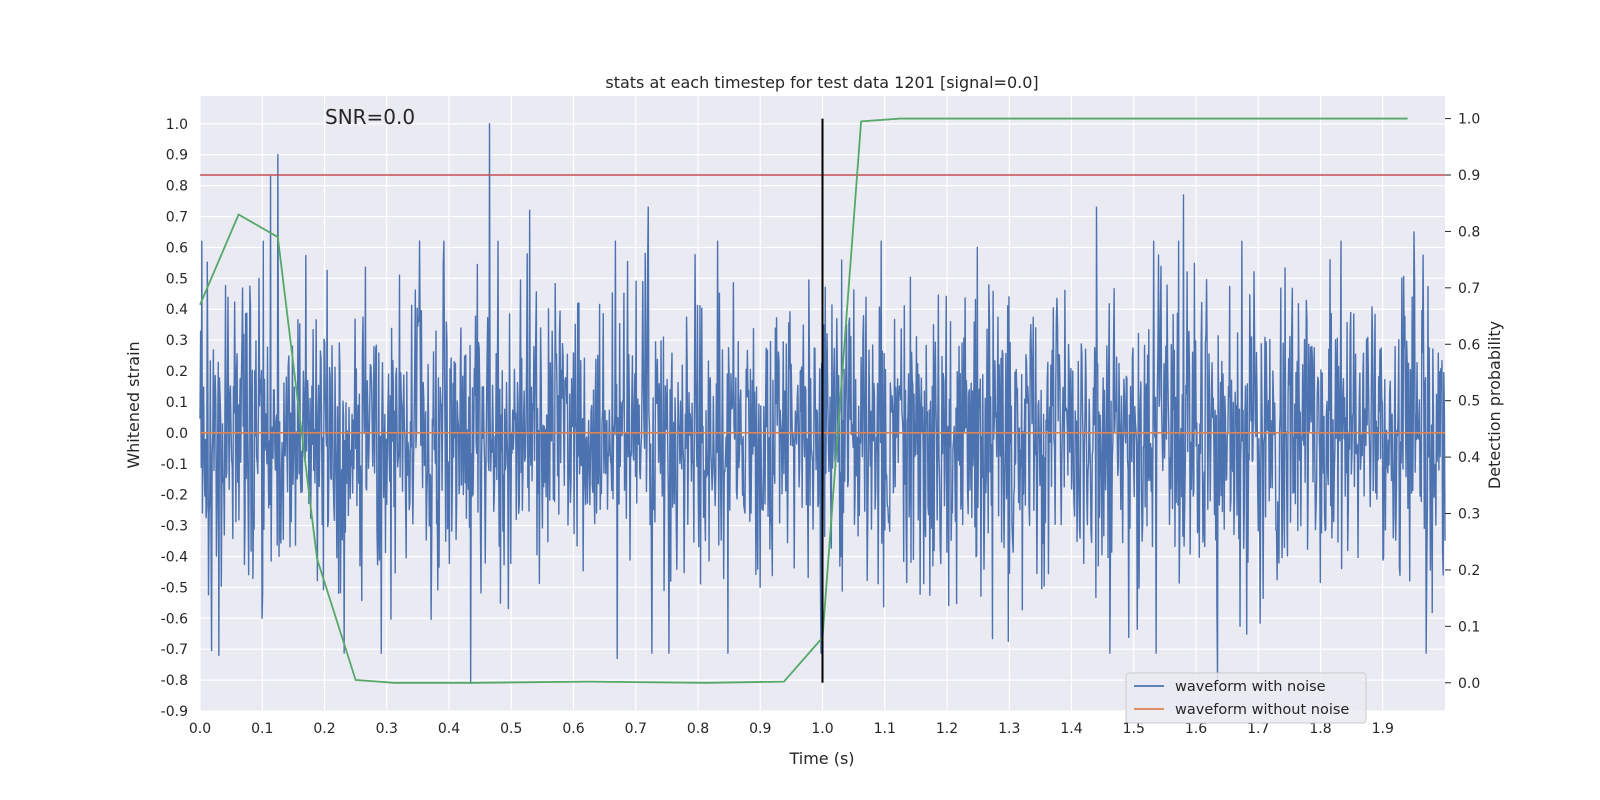 The width and height of the screenshot is (1600, 800). What do you see at coordinates (1469, 458) in the screenshot?
I see `y-right-tick-label: 0.4` at bounding box center [1469, 458].